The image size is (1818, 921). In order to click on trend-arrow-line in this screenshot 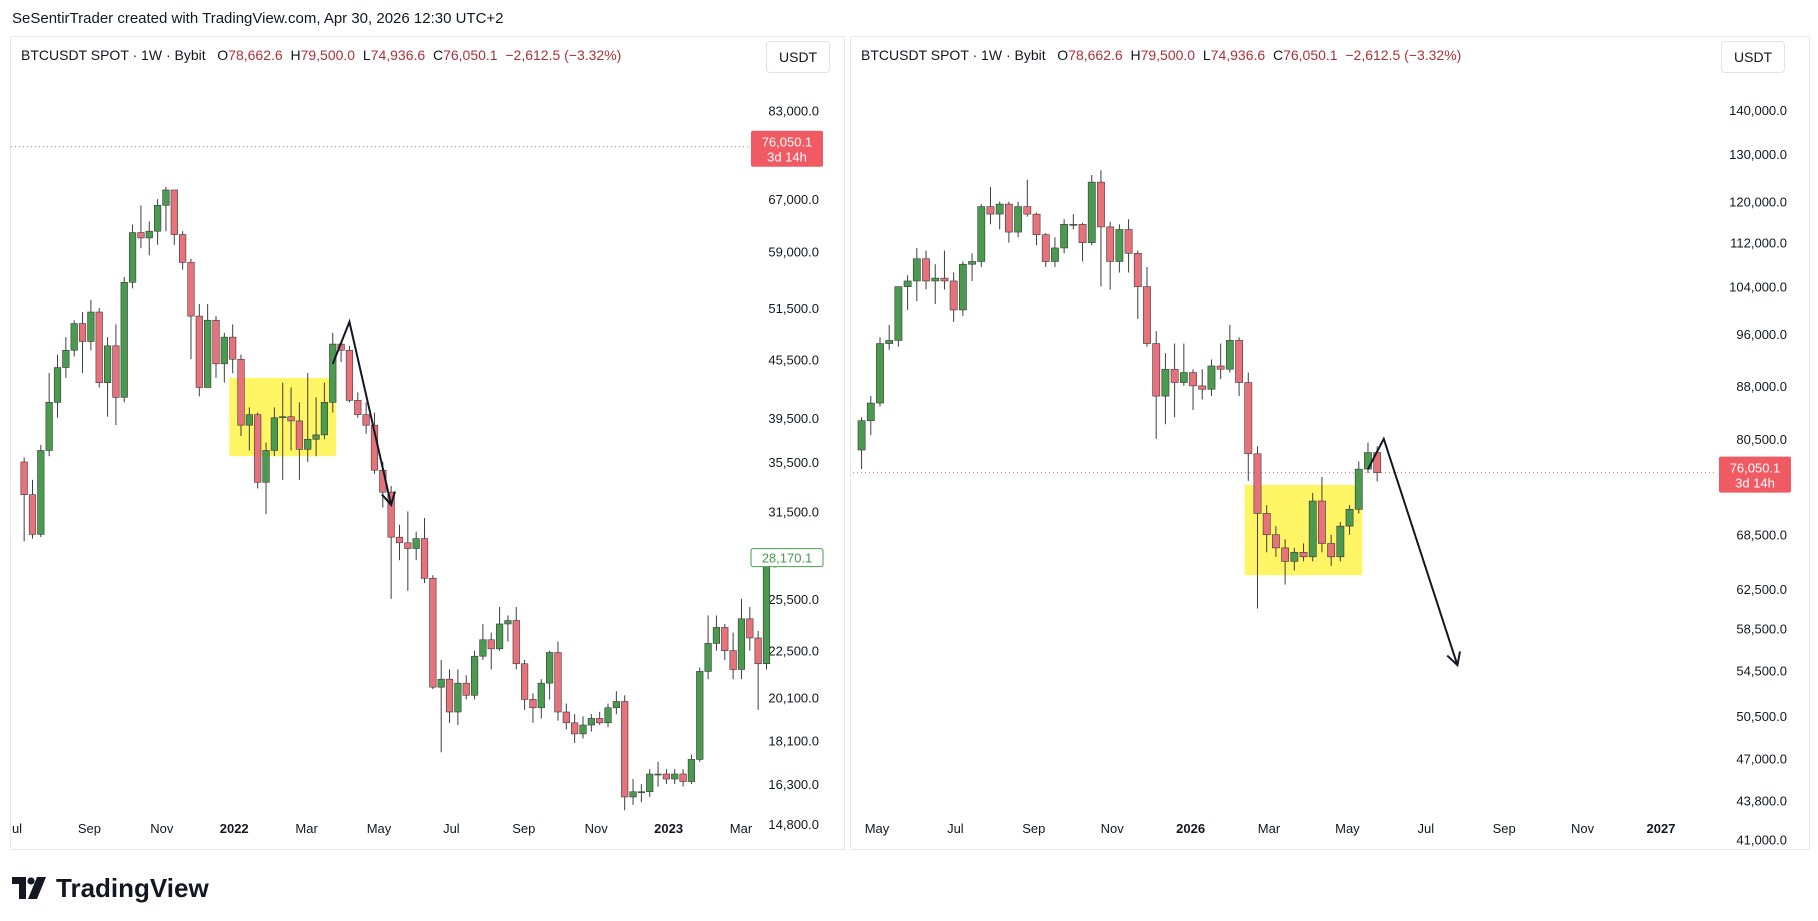, I will do `click(362, 412)`.